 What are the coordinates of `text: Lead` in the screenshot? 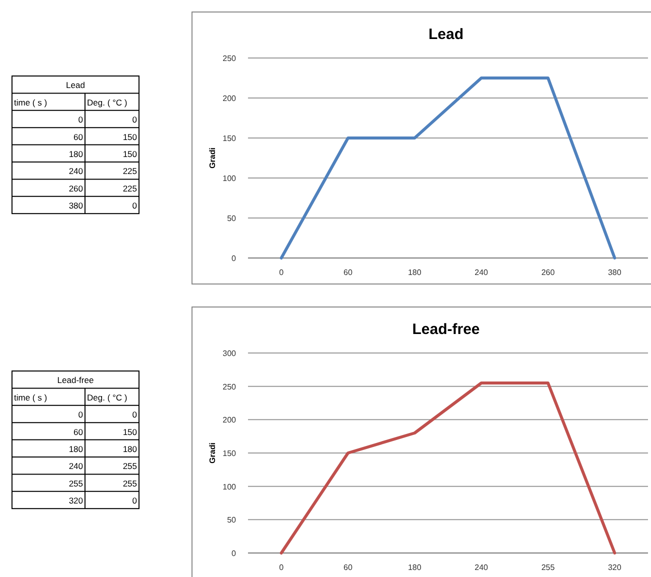 It's located at (76, 85).